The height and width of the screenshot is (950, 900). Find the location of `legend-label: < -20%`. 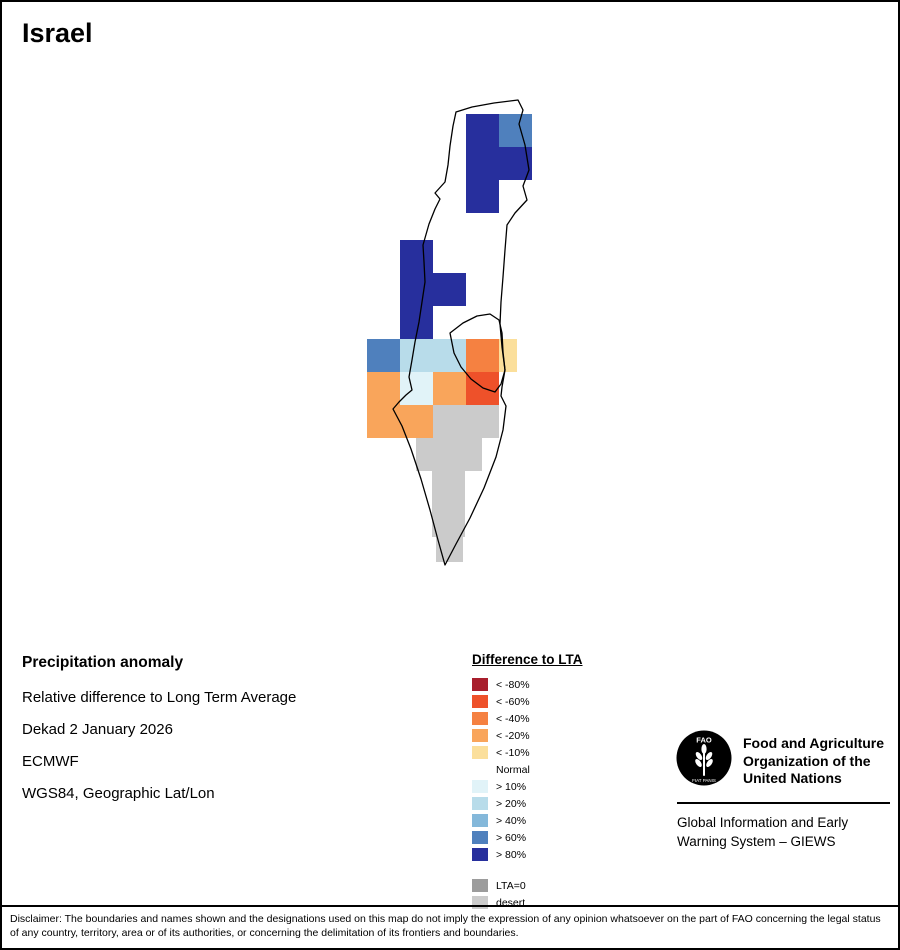

legend-label: < -20% is located at coordinates (513, 735).